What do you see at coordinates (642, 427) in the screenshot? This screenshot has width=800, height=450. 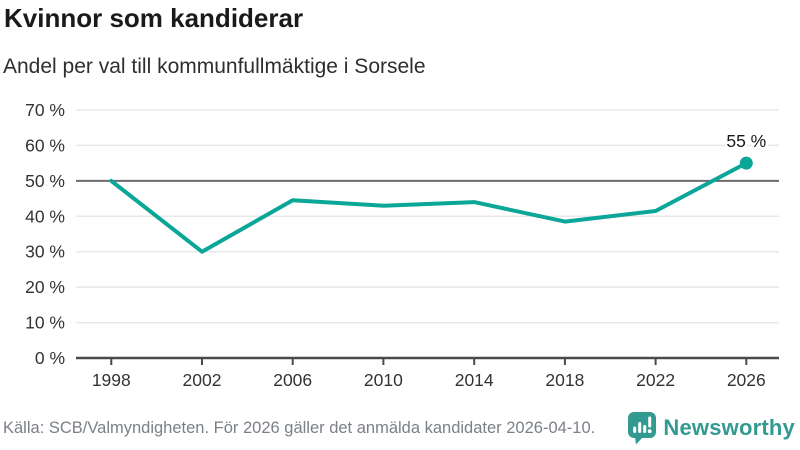 I see `newsworthy-bubble-chart-icon` at bounding box center [642, 427].